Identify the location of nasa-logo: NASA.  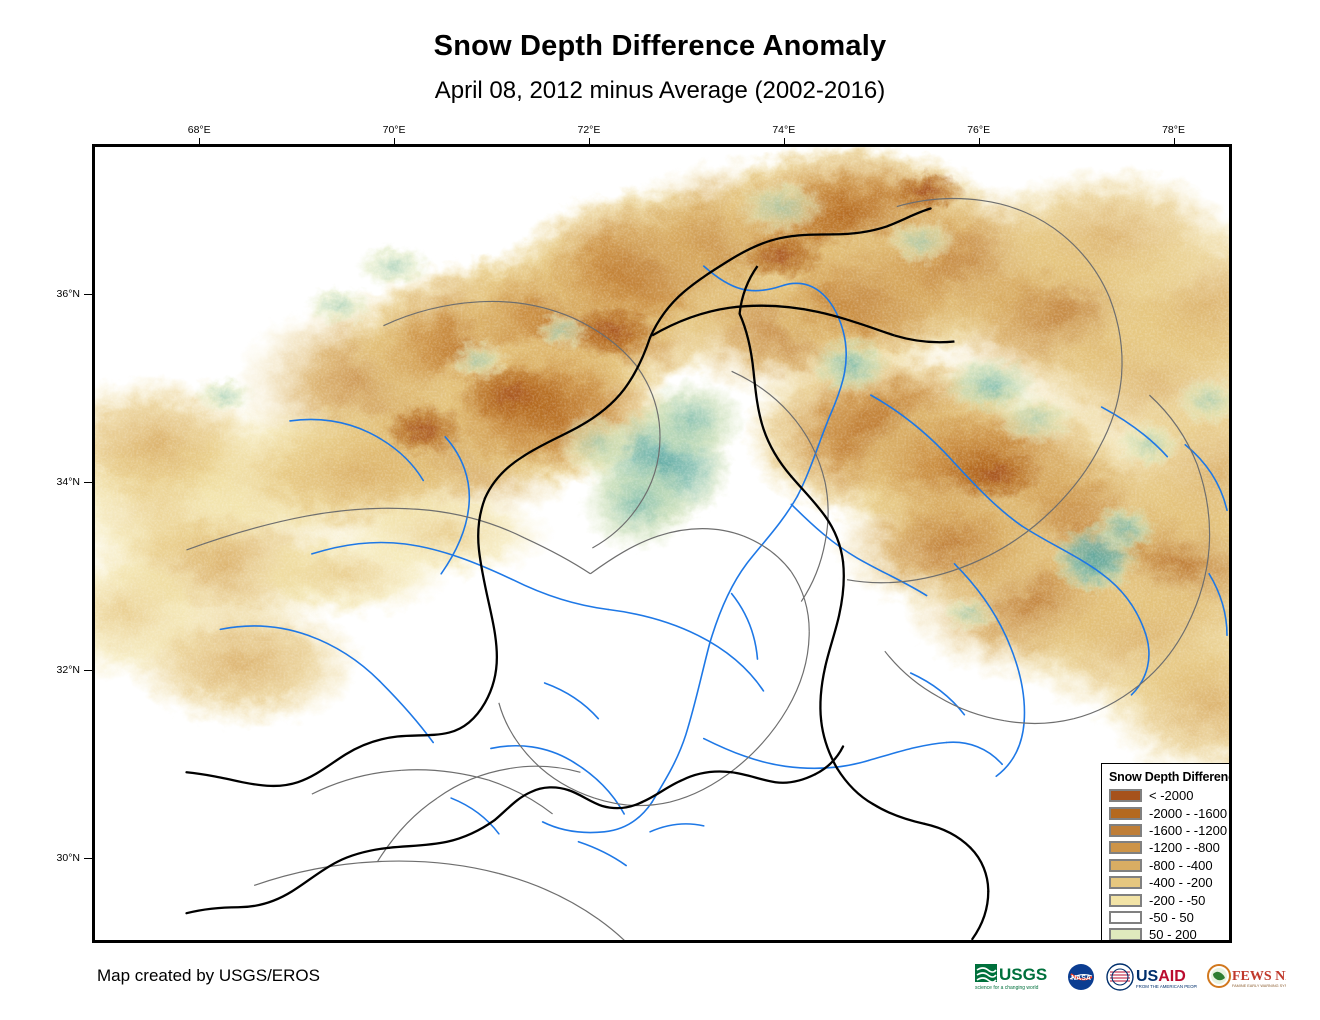
(1081, 977).